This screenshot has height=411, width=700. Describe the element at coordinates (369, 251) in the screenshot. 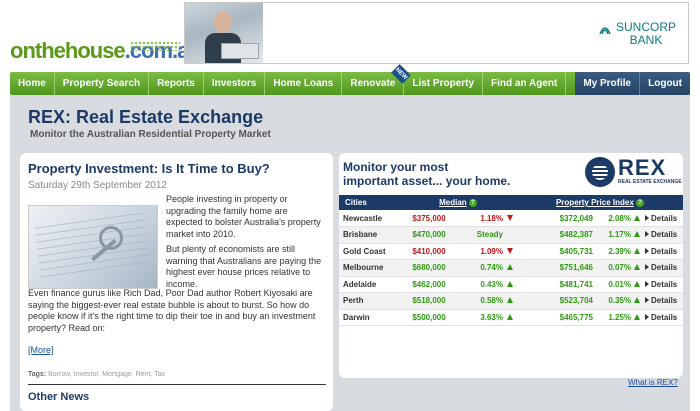

I see `city-name: Gold Coast` at that location.